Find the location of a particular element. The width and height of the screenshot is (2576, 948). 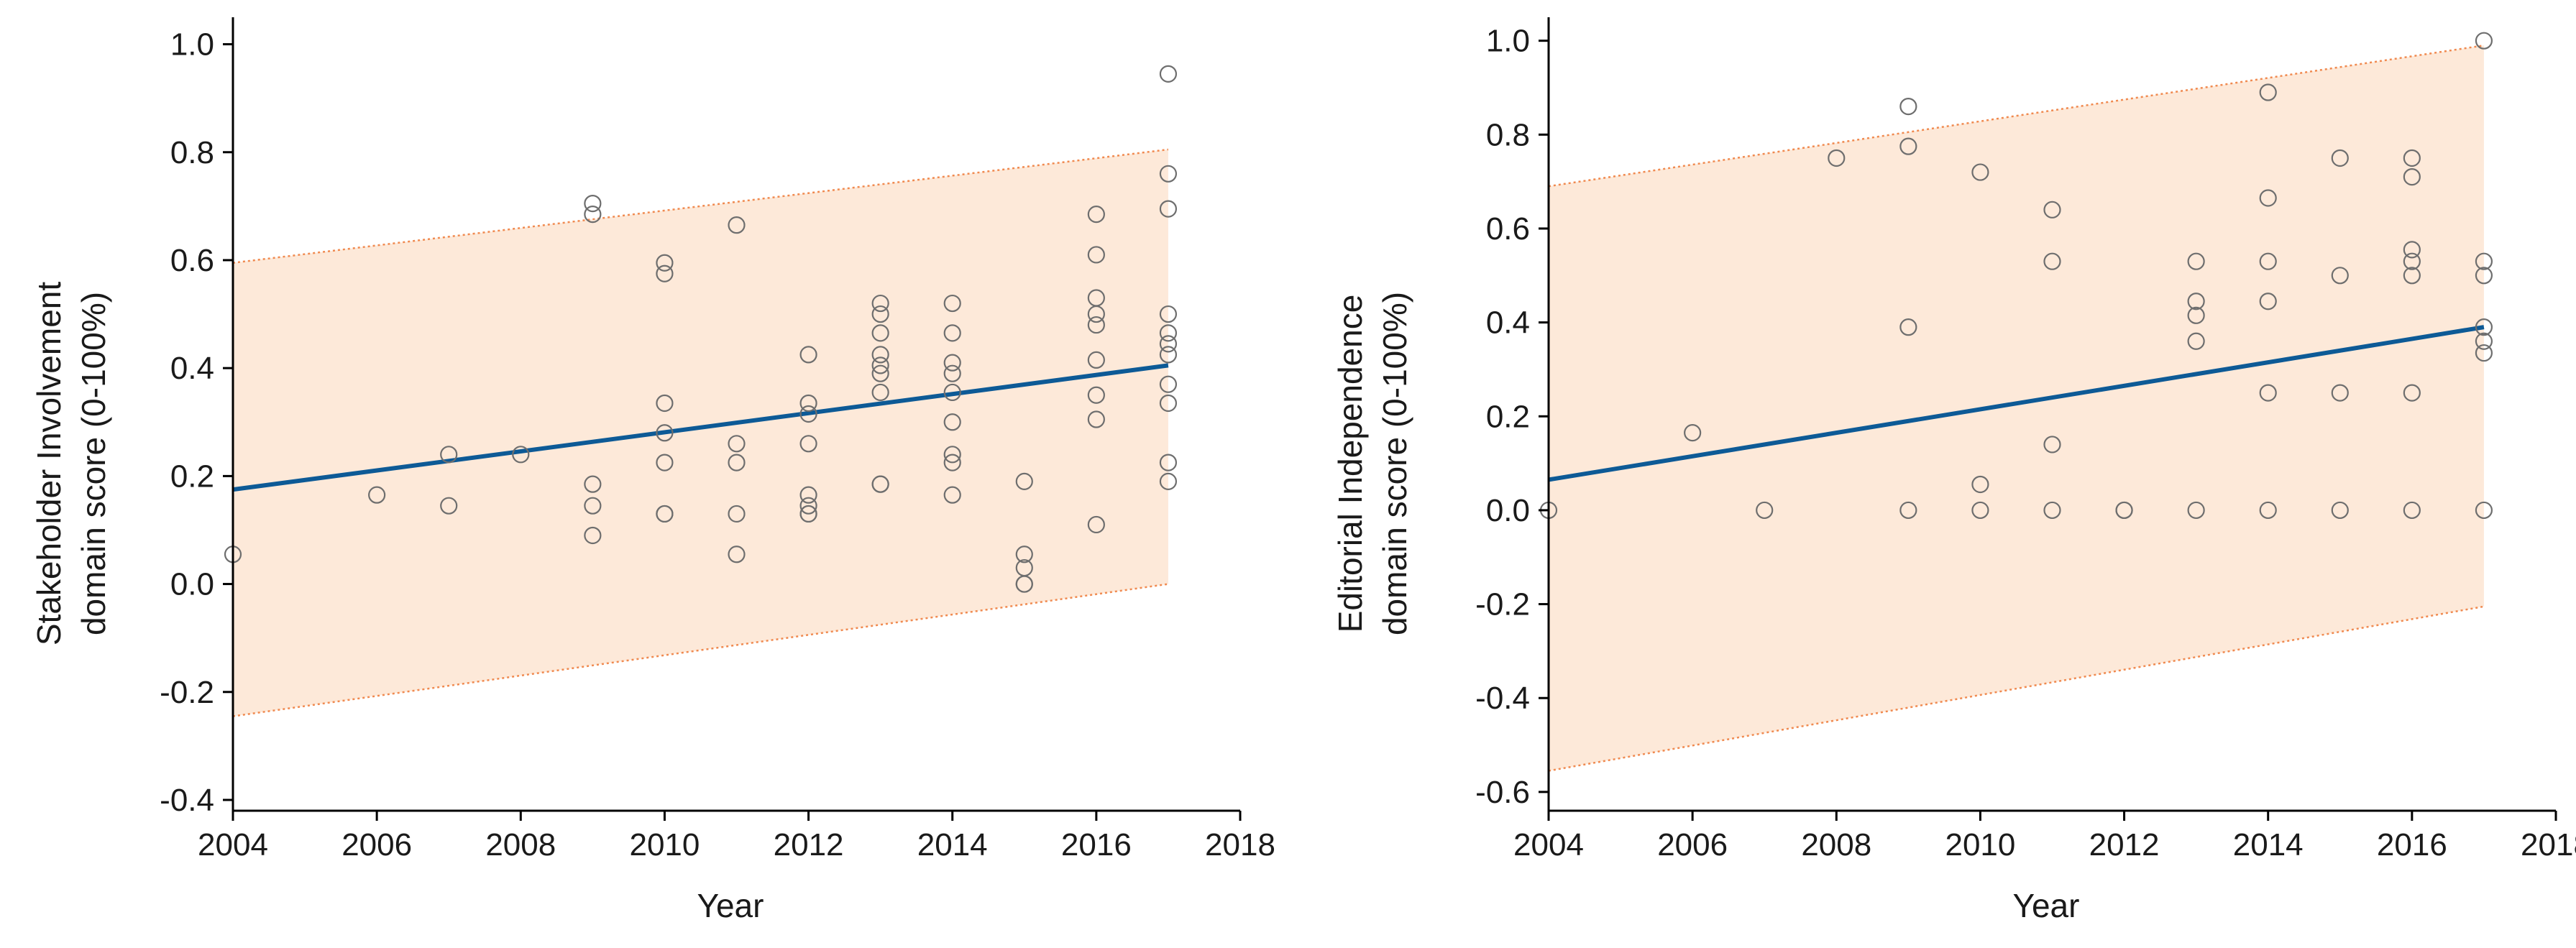

regression-line-group is located at coordinates (700, 427).